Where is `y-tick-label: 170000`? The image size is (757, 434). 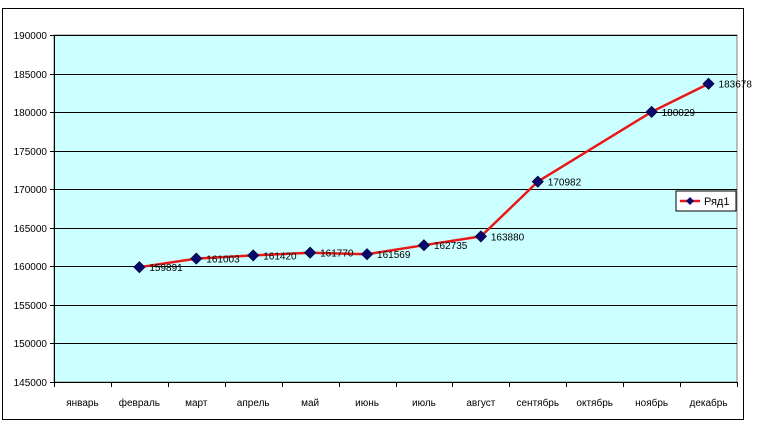 y-tick-label: 170000 is located at coordinates (31, 190).